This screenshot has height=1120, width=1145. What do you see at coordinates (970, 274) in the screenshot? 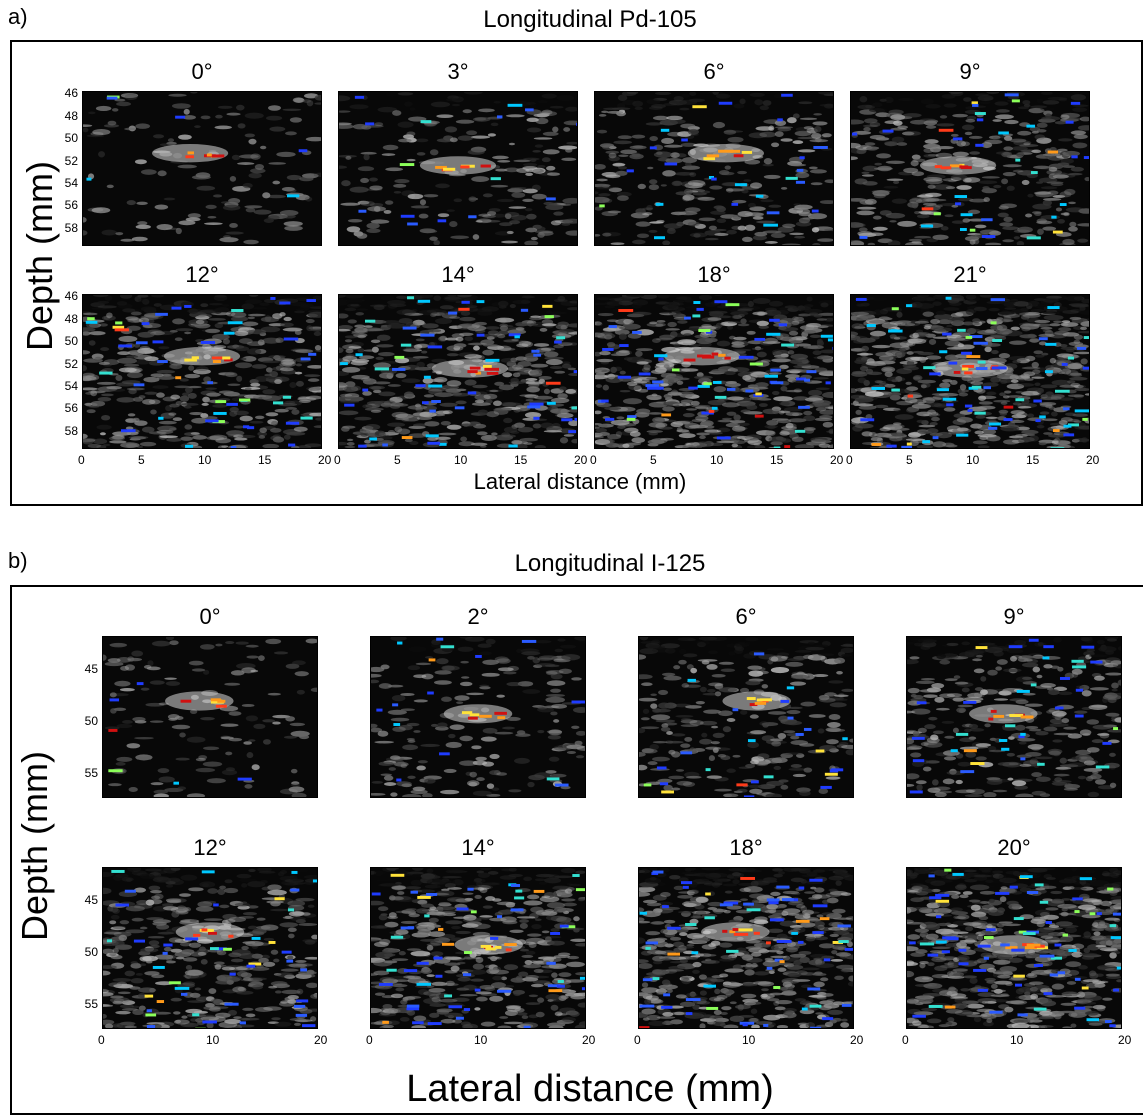
I see `angle-label: 21°` at bounding box center [970, 274].